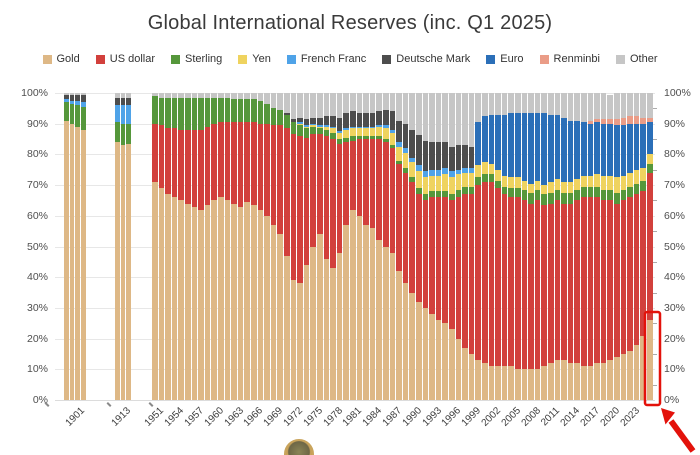 The height and width of the screenshot is (455, 700). I want to click on y-axis-label-left: 70%, so click(37, 185).